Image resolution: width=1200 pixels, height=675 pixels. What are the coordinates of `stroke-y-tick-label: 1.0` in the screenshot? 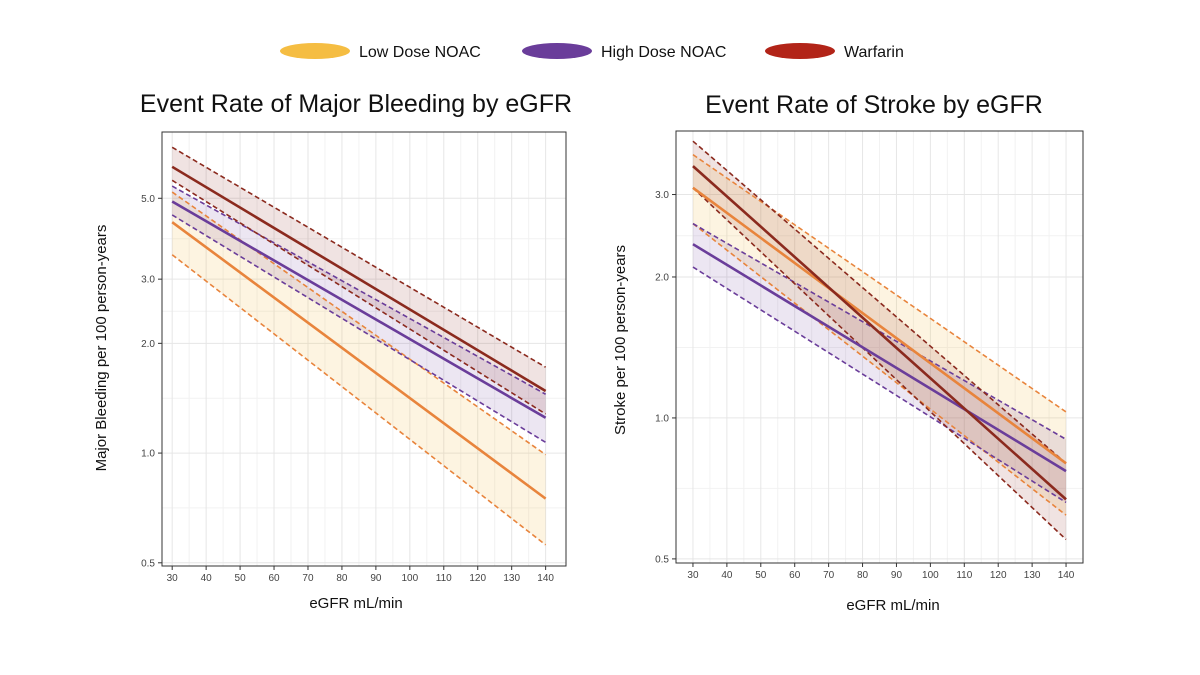 It's located at (662, 418).